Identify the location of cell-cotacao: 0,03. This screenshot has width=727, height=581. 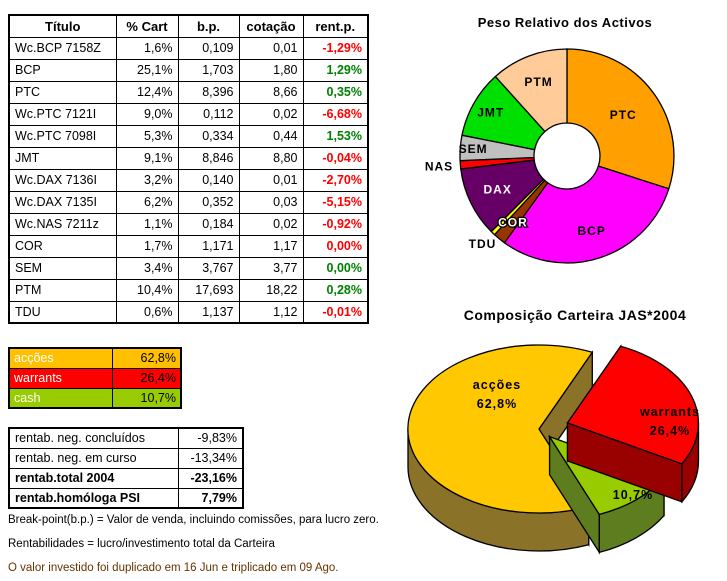
(271, 202).